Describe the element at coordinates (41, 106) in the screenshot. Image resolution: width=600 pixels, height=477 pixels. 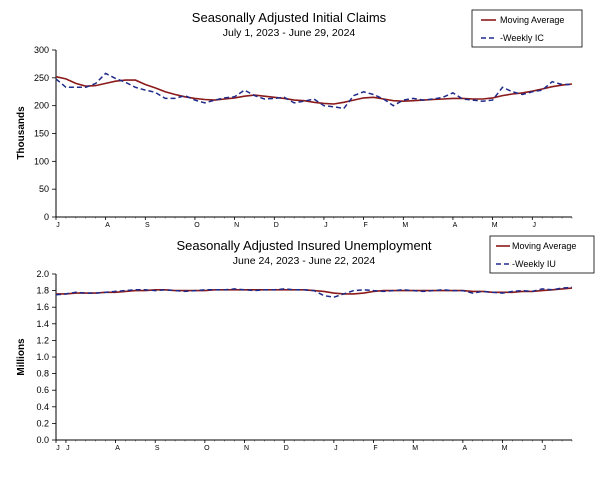
I see `chart1-ytick-label: 200` at that location.